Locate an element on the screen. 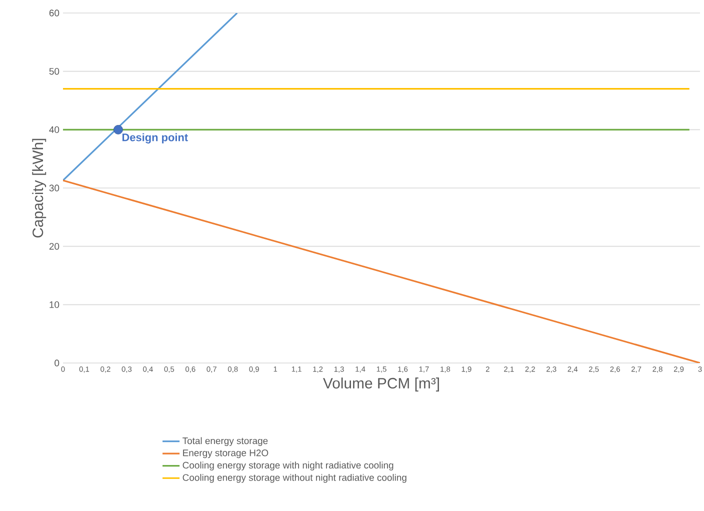 The height and width of the screenshot is (511, 704). legend-label: Cooling energy storage with night radiative cooling is located at coordinates (288, 466).